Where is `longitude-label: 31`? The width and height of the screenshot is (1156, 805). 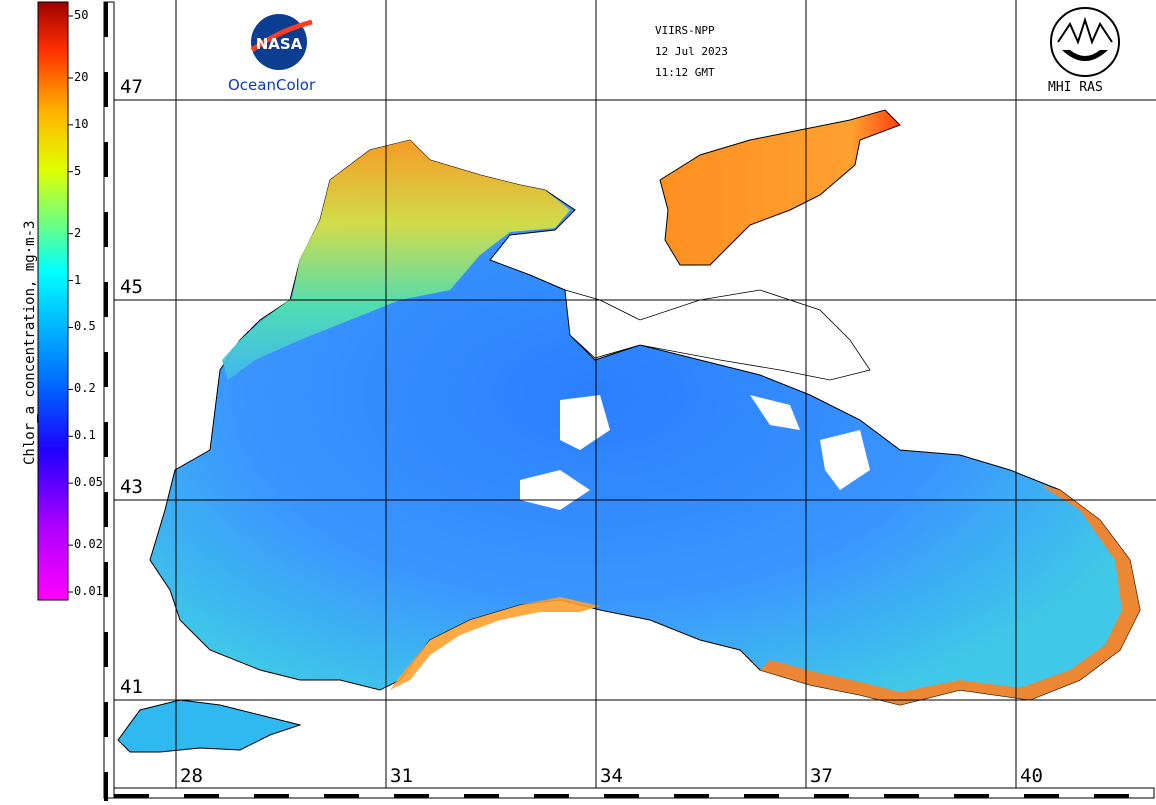
longitude-label: 31 is located at coordinates (401, 776).